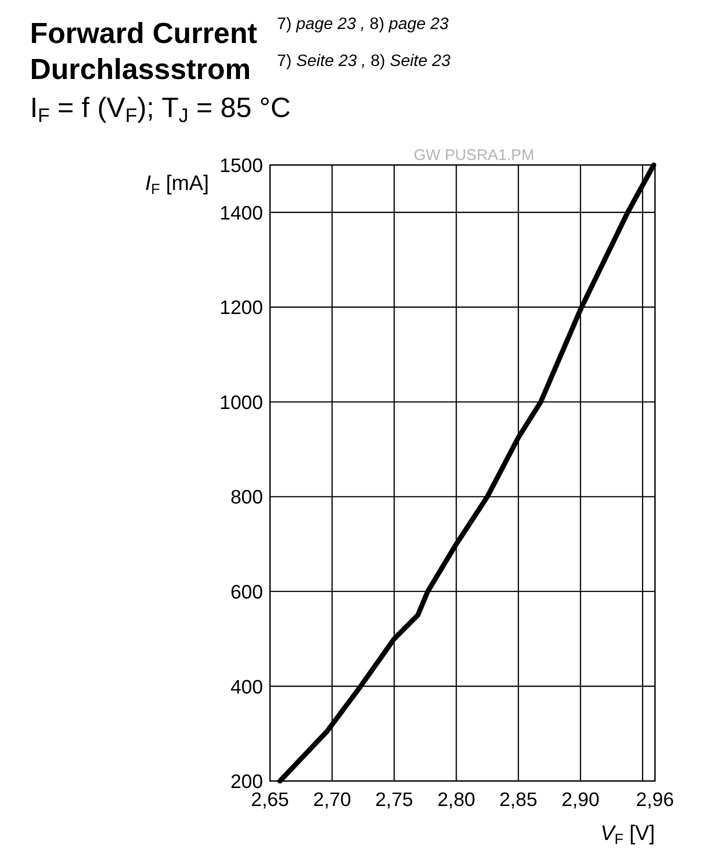 The image size is (725, 865). What do you see at coordinates (332, 800) in the screenshot?
I see `x-tick-label: 2,70` at bounding box center [332, 800].